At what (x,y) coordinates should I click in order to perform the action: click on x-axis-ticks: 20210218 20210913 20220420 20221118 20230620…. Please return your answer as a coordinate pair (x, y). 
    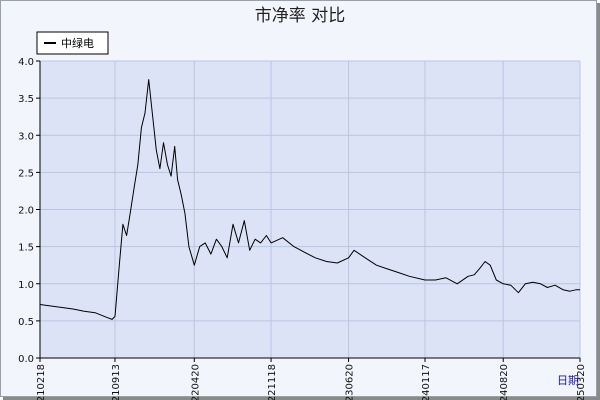
    Looking at the image, I should click on (311, 379).